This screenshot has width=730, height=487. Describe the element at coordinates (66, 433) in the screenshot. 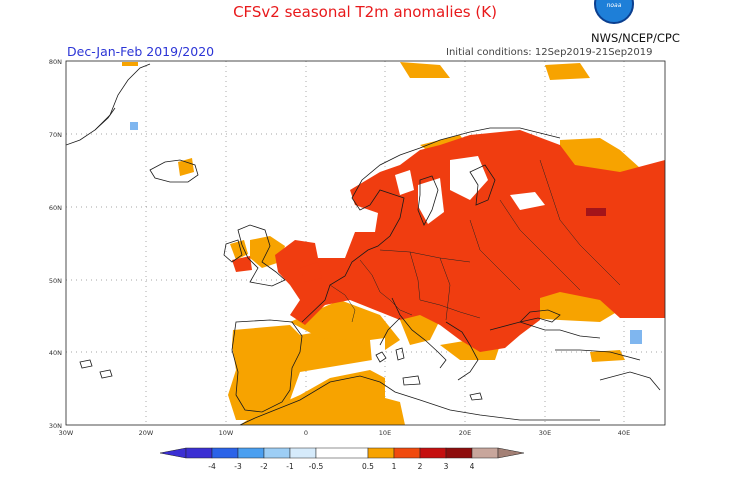

I see `lon-label-30w: 30W` at that location.